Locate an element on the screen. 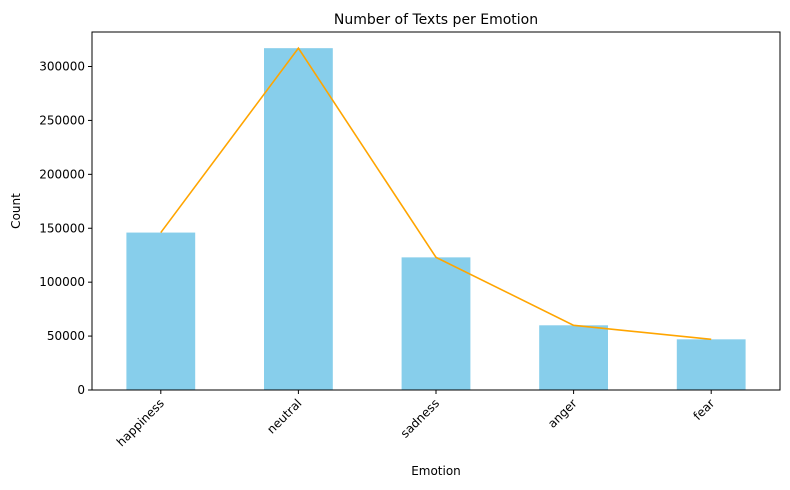 Image resolution: width=790 pixels, height=490 pixels. y-tick-label: 150000 is located at coordinates (62, 228).